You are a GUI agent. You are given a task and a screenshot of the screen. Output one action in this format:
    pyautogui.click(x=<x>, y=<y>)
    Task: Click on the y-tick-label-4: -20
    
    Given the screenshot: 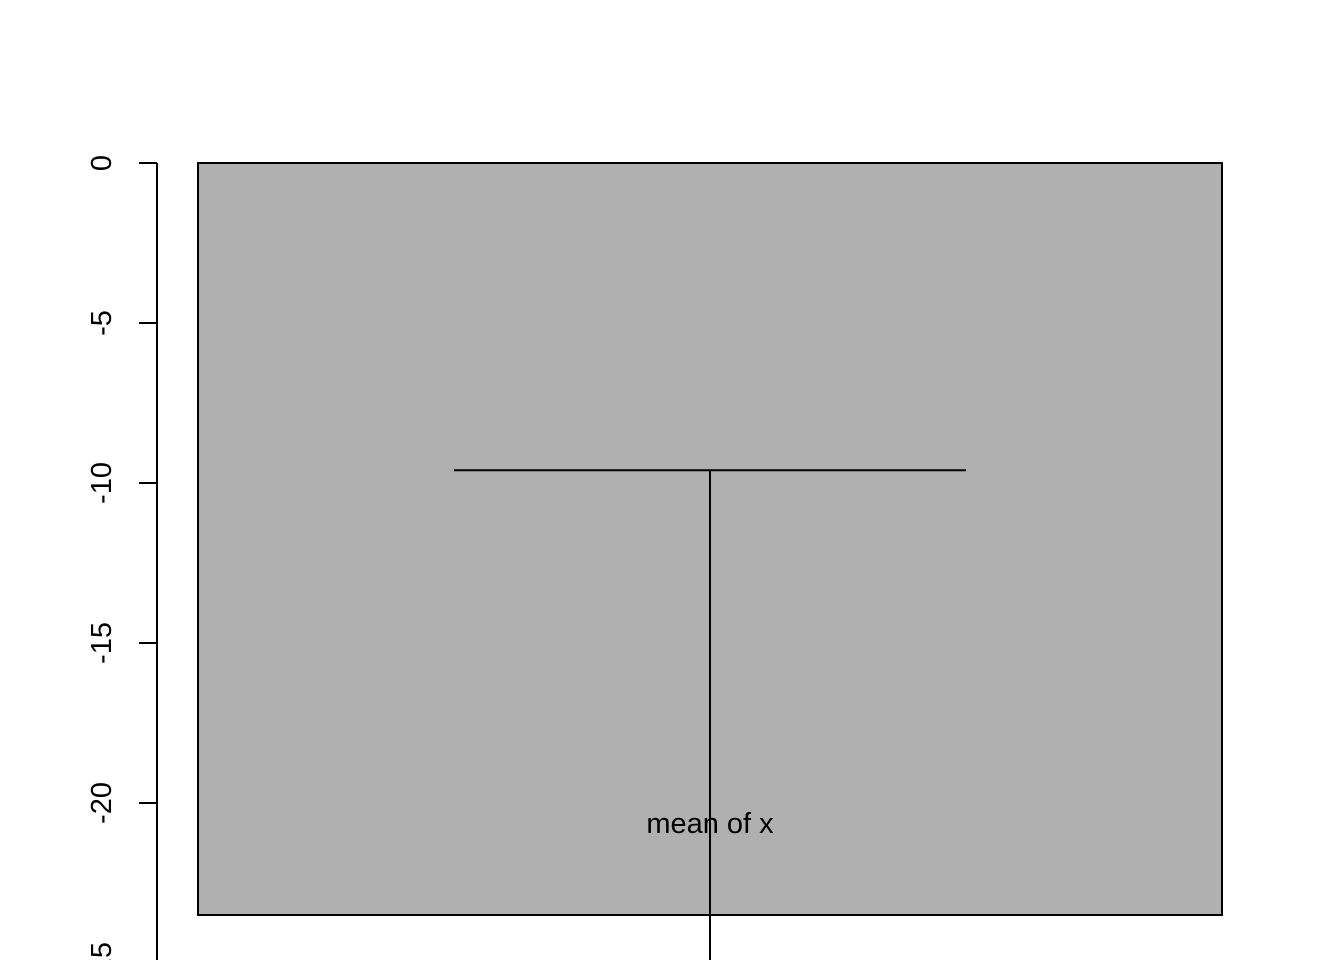 What is the action you would take?
    pyautogui.click(x=102, y=803)
    